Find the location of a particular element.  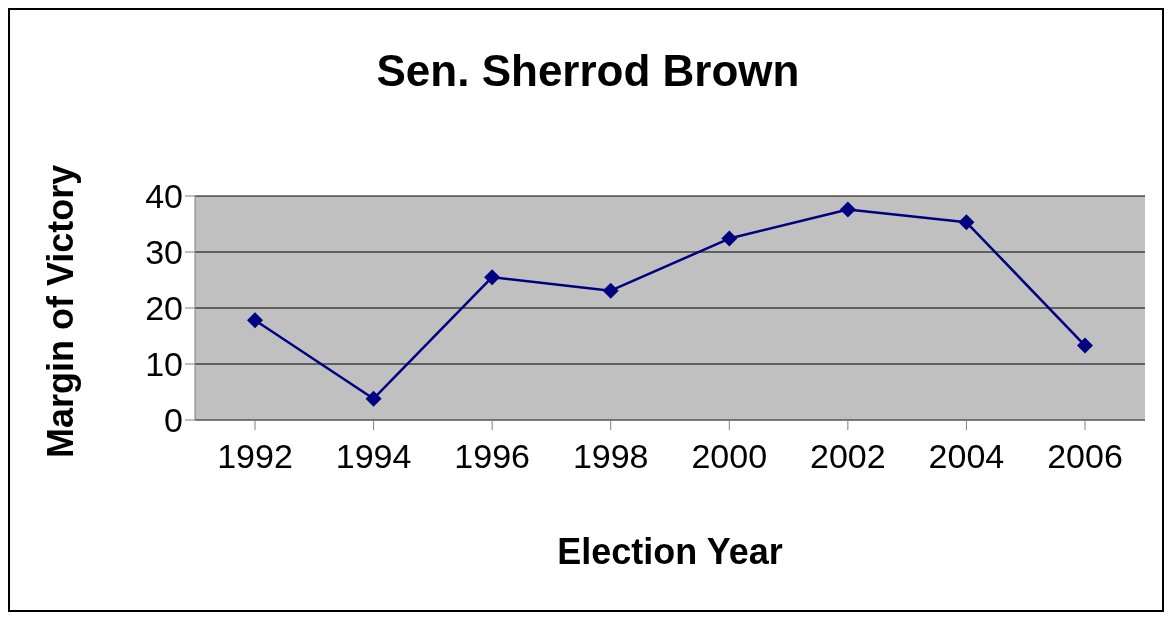

x-tick-label: 1992 is located at coordinates (255, 456).